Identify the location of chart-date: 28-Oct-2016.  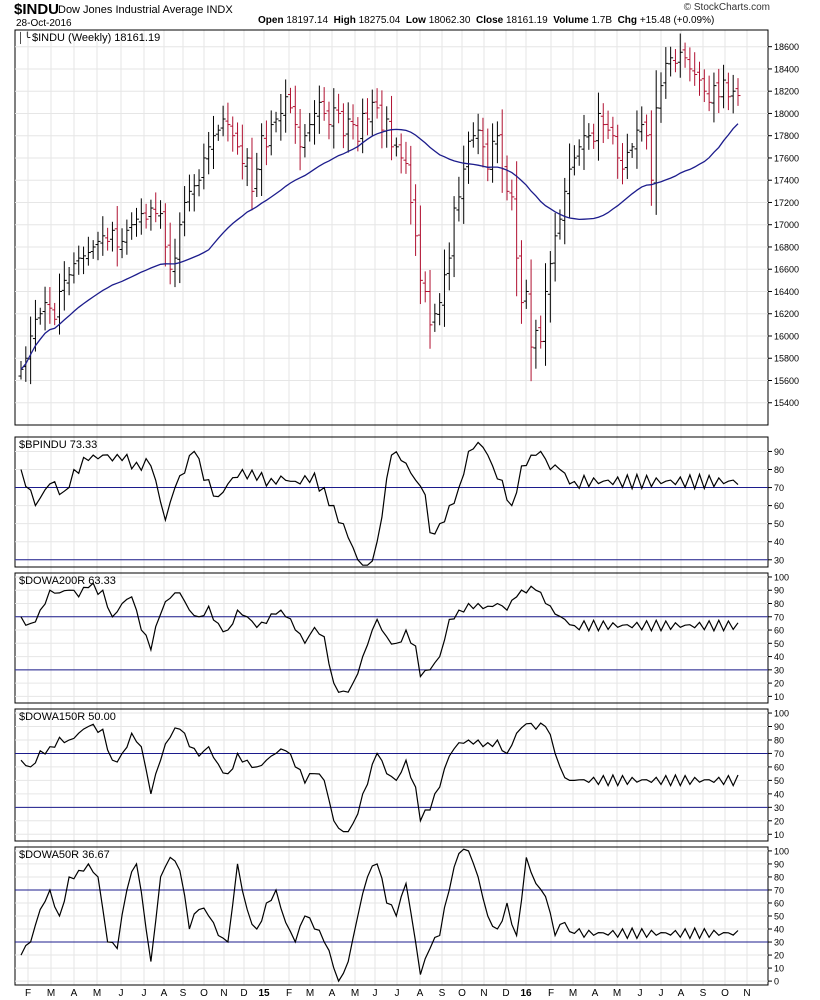
(44, 23).